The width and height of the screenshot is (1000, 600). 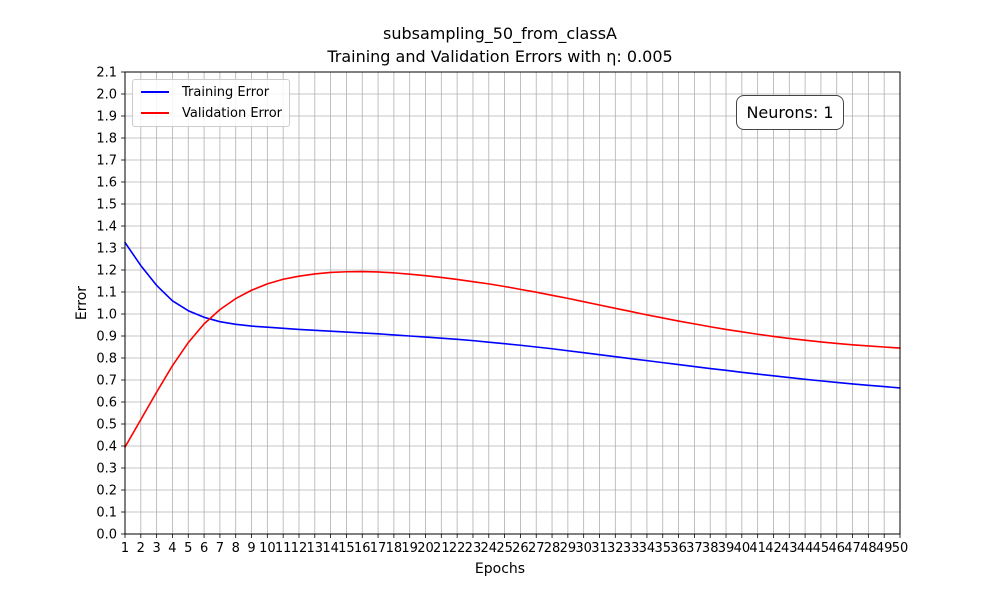 What do you see at coordinates (821, 548) in the screenshot?
I see `x-tick-label: 45` at bounding box center [821, 548].